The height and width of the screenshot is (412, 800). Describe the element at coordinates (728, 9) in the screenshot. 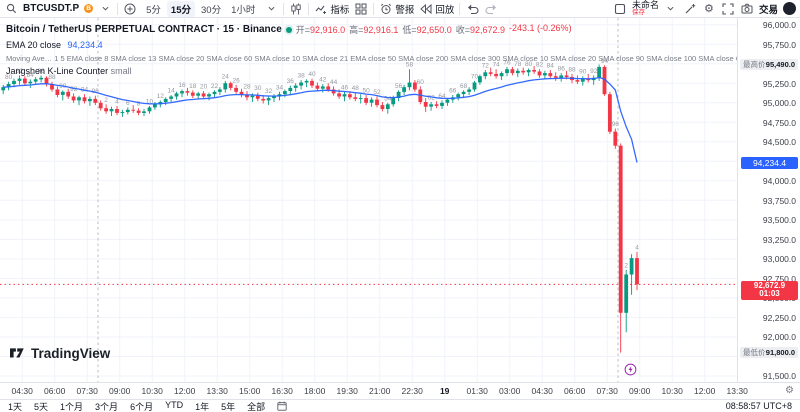

I see `fullscreen-icon` at that location.